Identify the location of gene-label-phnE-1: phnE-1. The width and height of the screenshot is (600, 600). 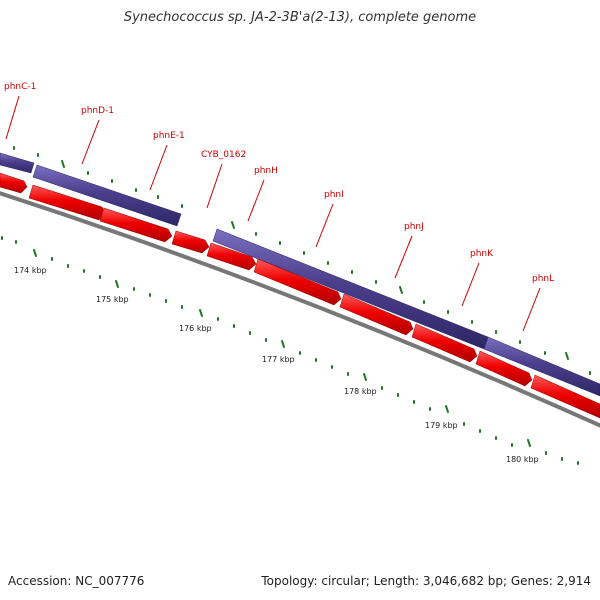
(169, 136).